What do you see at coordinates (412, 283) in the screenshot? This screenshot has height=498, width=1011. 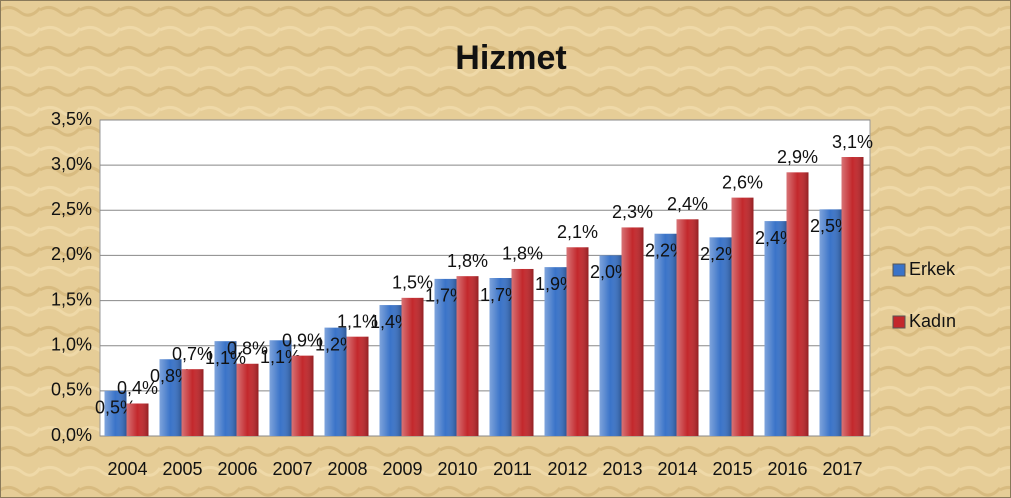 I see `data-label: 1,5%` at bounding box center [412, 283].